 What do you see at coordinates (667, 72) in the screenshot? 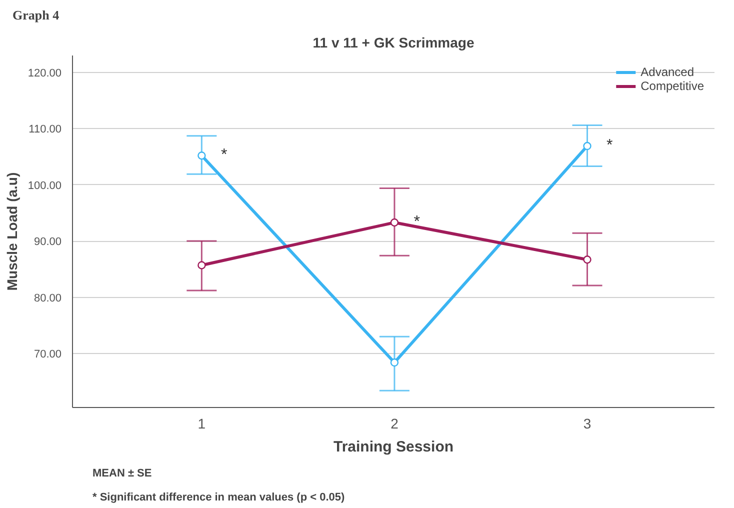
I see `legend-label: Advanced` at bounding box center [667, 72].